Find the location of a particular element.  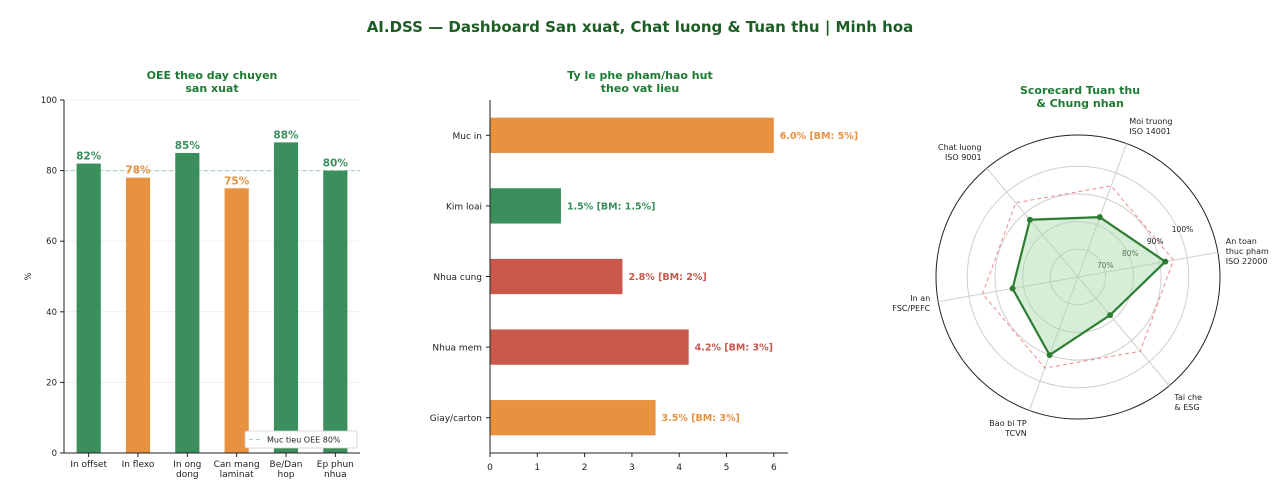

y-tick-label: Giay/carton is located at coordinates (456, 419).